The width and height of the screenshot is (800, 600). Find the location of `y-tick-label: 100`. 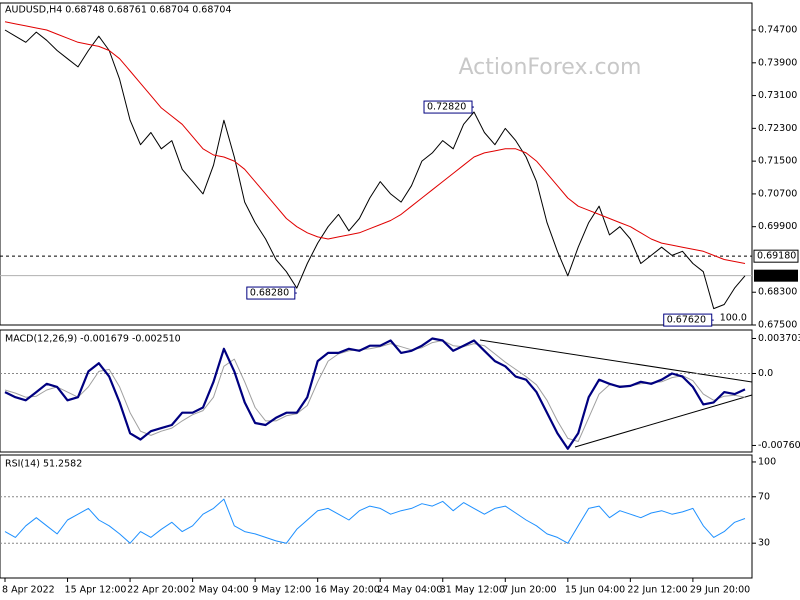

y-tick-label: 100 is located at coordinates (767, 461).